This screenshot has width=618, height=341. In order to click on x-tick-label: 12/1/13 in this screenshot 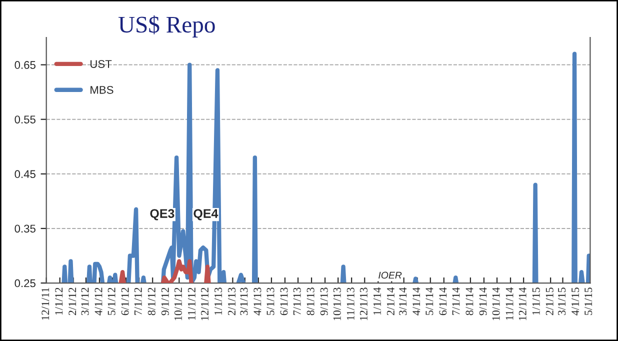, I will do `click(364, 304)`.